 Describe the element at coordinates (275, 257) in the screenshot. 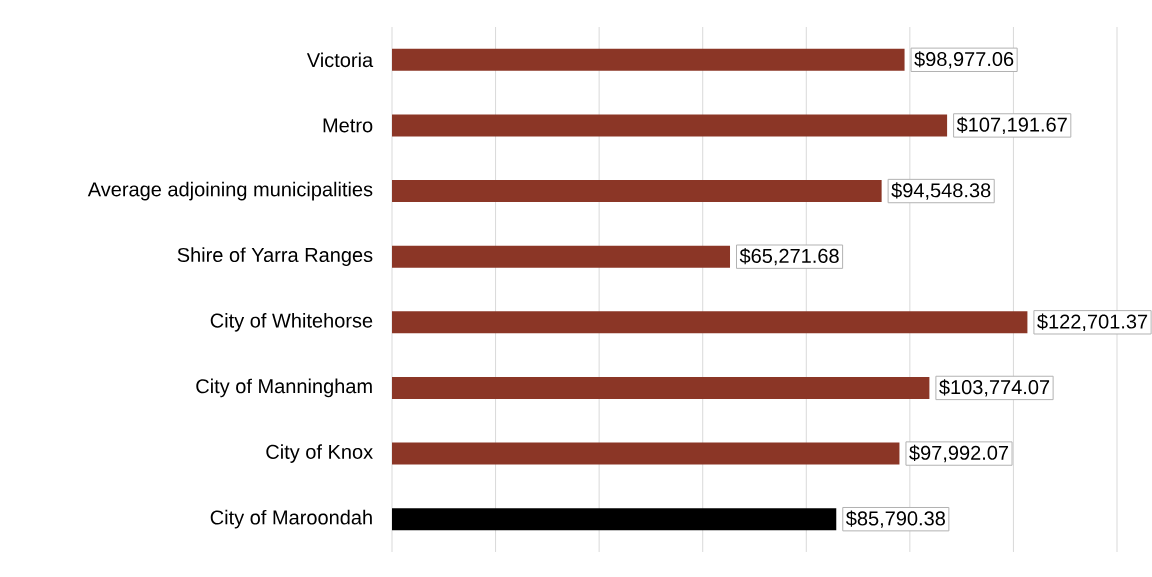

I see `y-tick-label: Shire of Yarra Ranges` at that location.